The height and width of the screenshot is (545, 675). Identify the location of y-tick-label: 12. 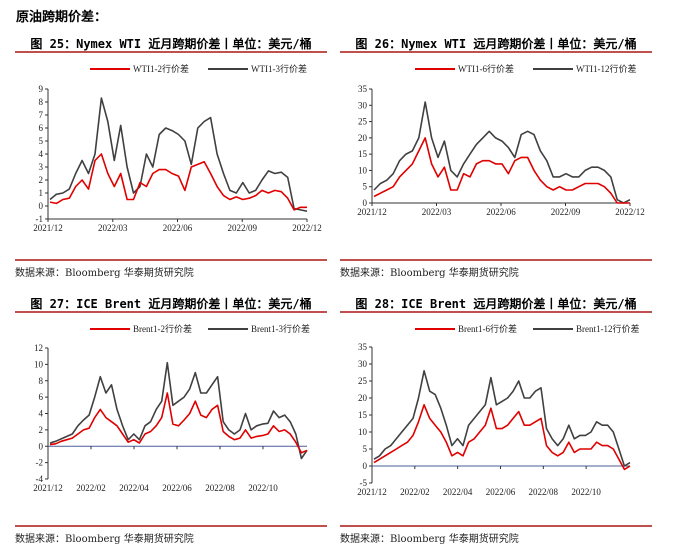
(38, 348).